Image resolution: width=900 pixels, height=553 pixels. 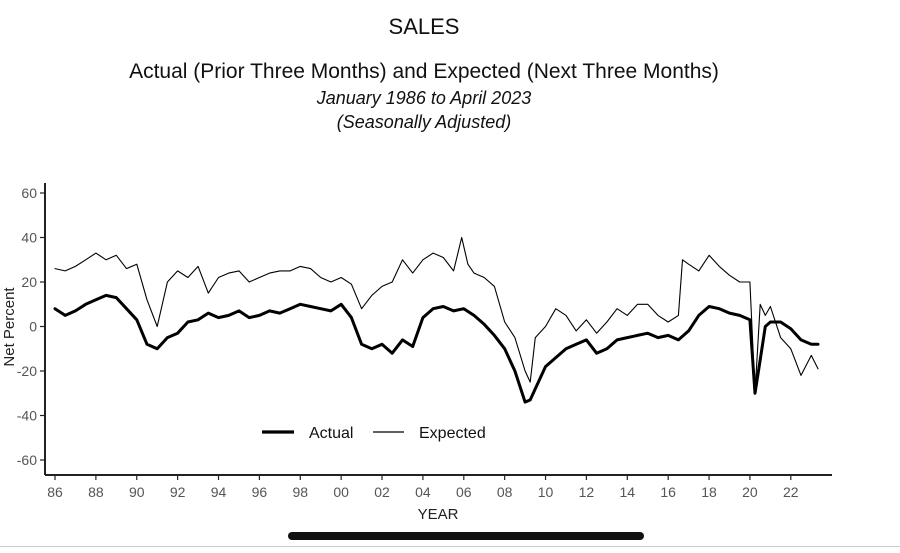 I want to click on chart-title: SALES, so click(x=424, y=26).